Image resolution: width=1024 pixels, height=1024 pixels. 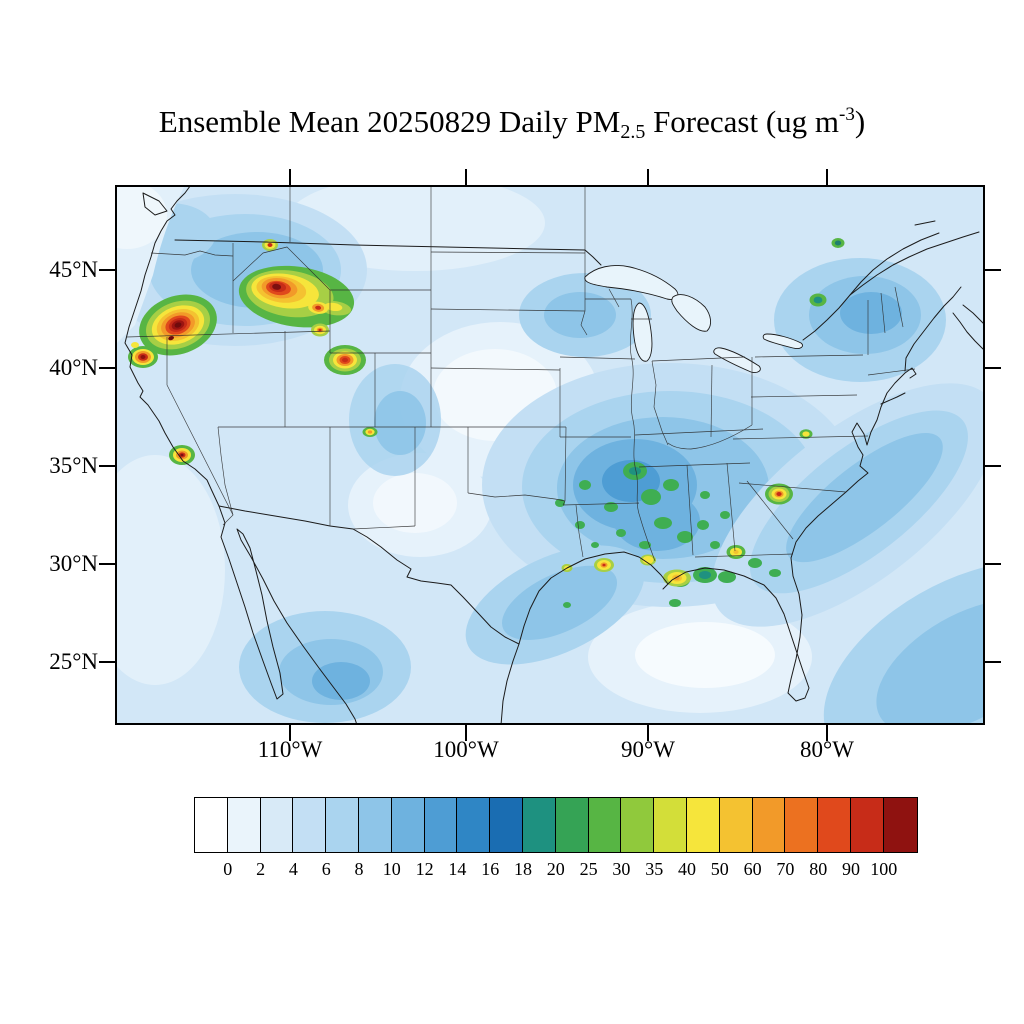 What do you see at coordinates (490, 869) in the screenshot?
I see `colorbar-tick-label: 16` at bounding box center [490, 869].